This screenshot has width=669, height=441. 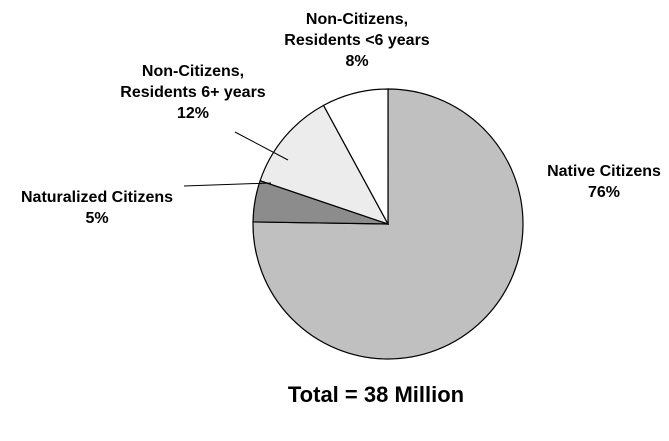 I want to click on slice-value-label-1: 5%, so click(x=96, y=218).